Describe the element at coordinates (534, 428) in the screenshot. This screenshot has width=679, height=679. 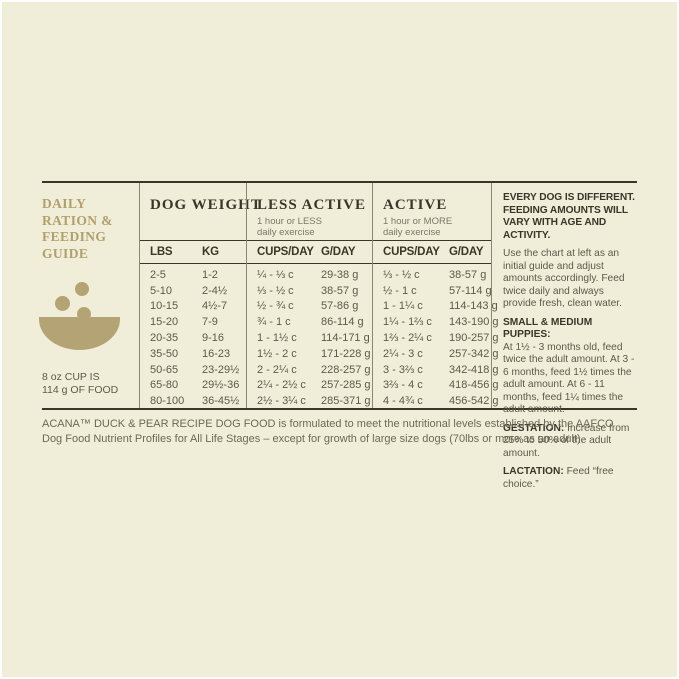
I see `gestation-label: GESTATION:` at that location.